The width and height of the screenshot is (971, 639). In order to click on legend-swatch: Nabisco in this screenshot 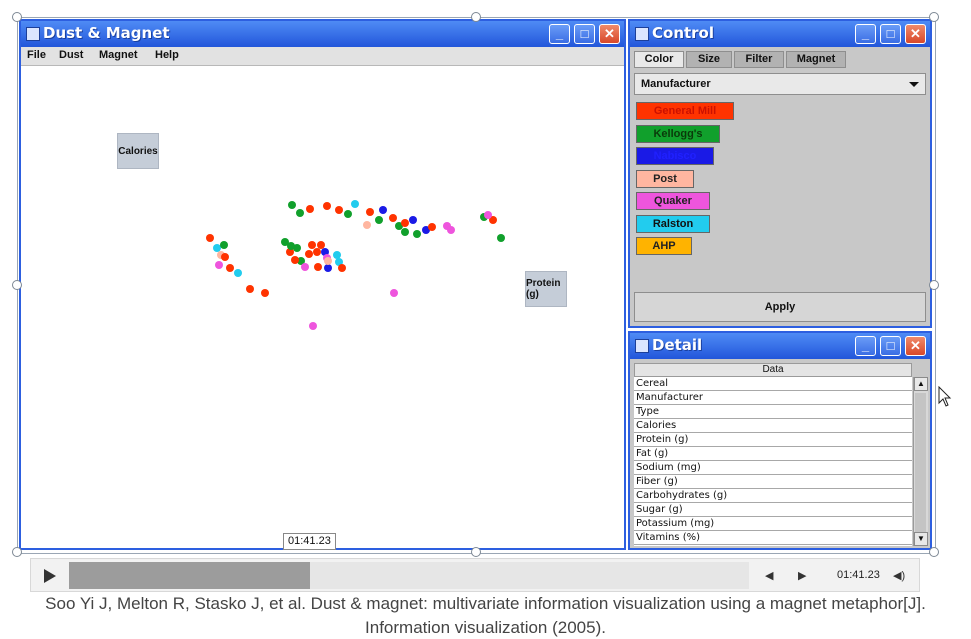, I will do `click(675, 156)`.